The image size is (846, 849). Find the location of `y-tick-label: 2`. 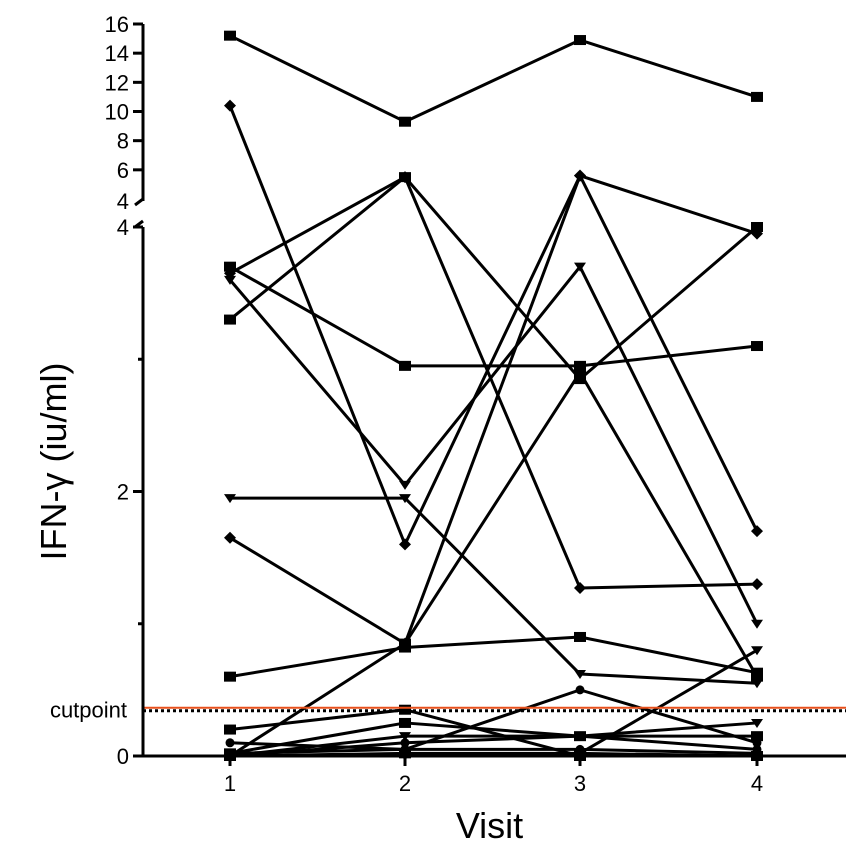

y-tick-label: 2 is located at coordinates (123, 492).